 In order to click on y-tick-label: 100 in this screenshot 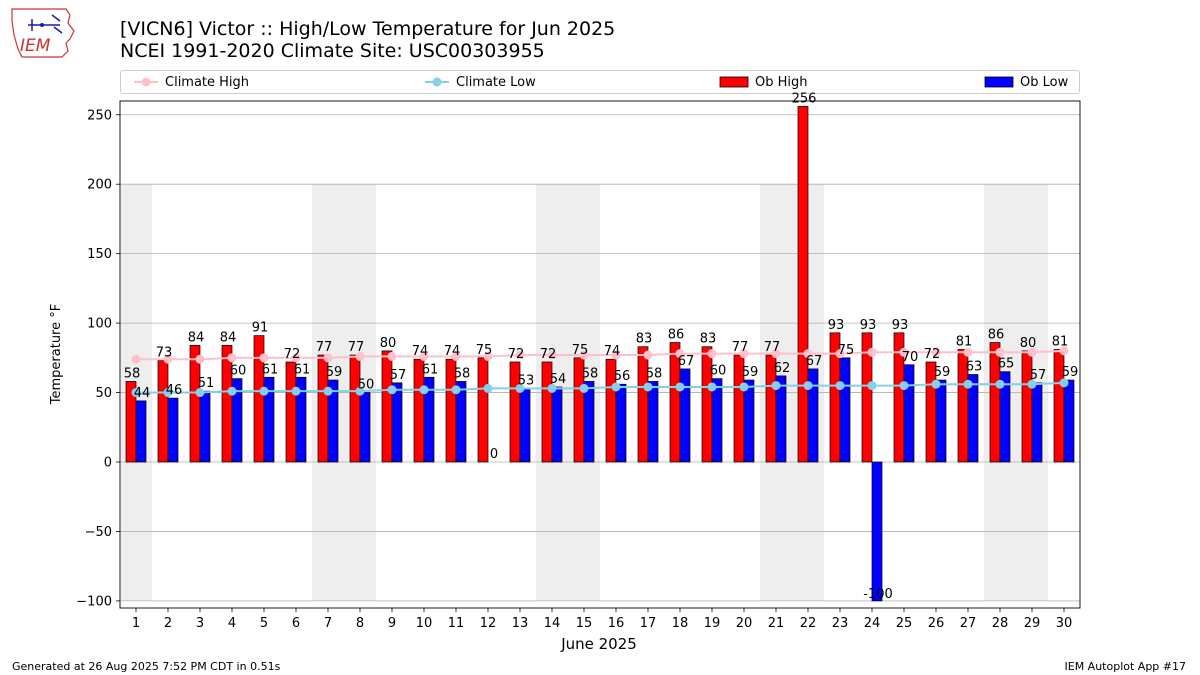, I will do `click(99, 324)`.